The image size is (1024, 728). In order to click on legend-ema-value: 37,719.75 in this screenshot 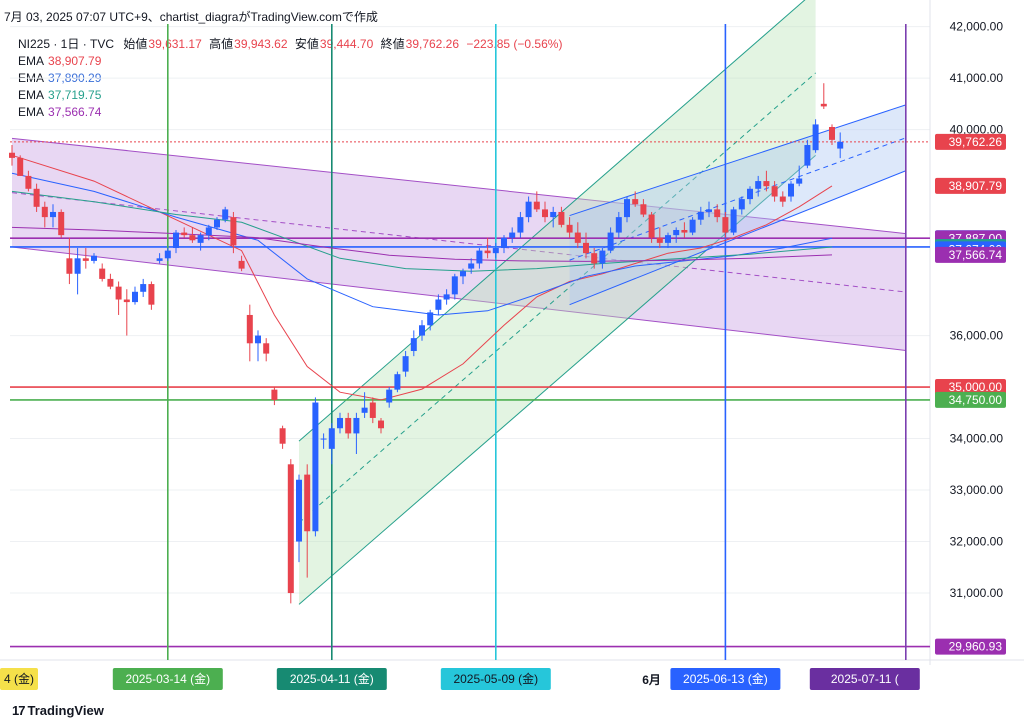, I will do `click(75, 95)`.